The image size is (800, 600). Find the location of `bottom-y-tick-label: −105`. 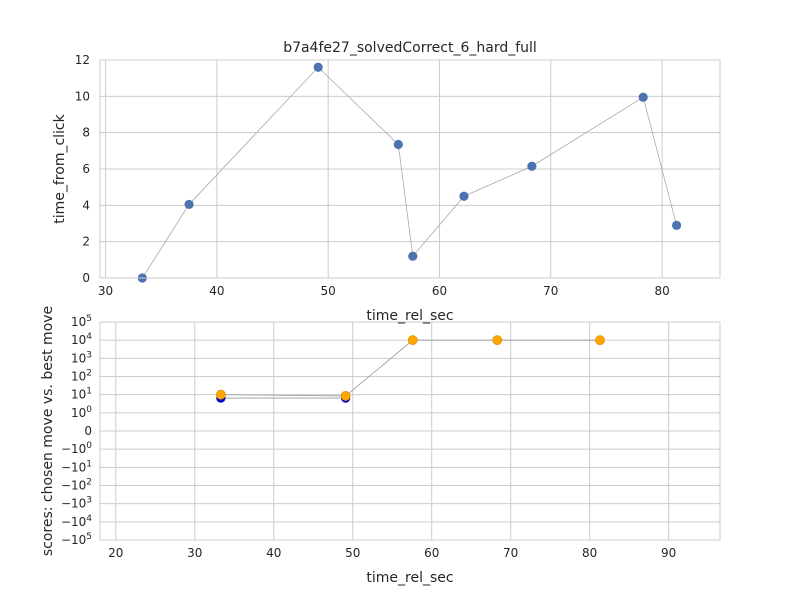

bottom-y-tick-label: −105 is located at coordinates (76, 539).